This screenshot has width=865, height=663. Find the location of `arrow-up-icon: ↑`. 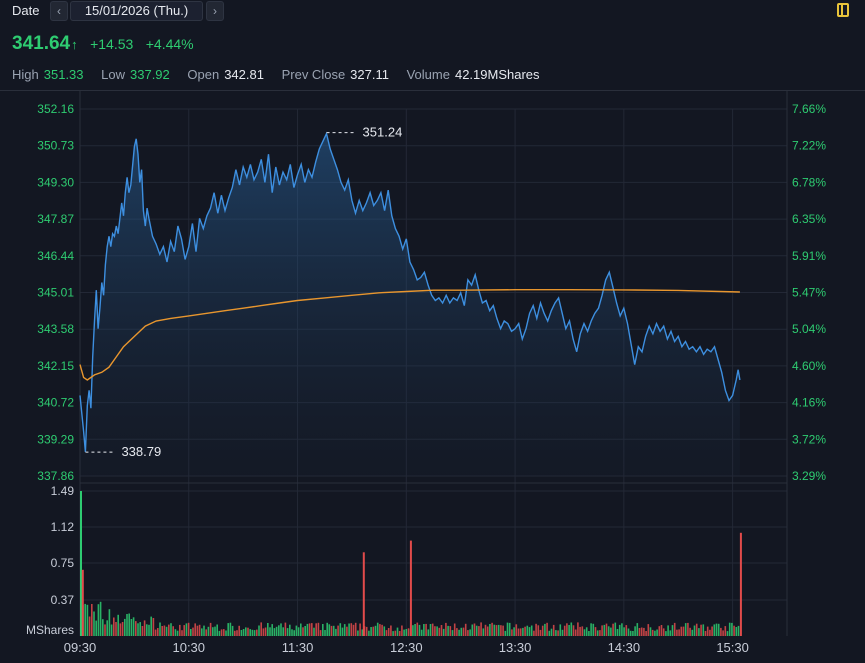

arrow-up-icon: ↑ is located at coordinates (74, 44).